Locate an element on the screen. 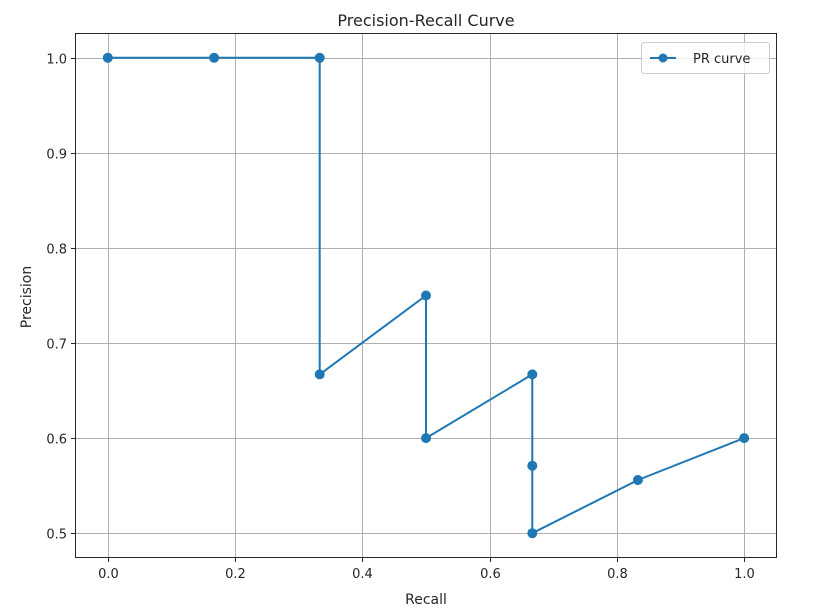 This screenshot has width=832, height=612. chart-title: Precision-Recall Curve is located at coordinates (425, 20).